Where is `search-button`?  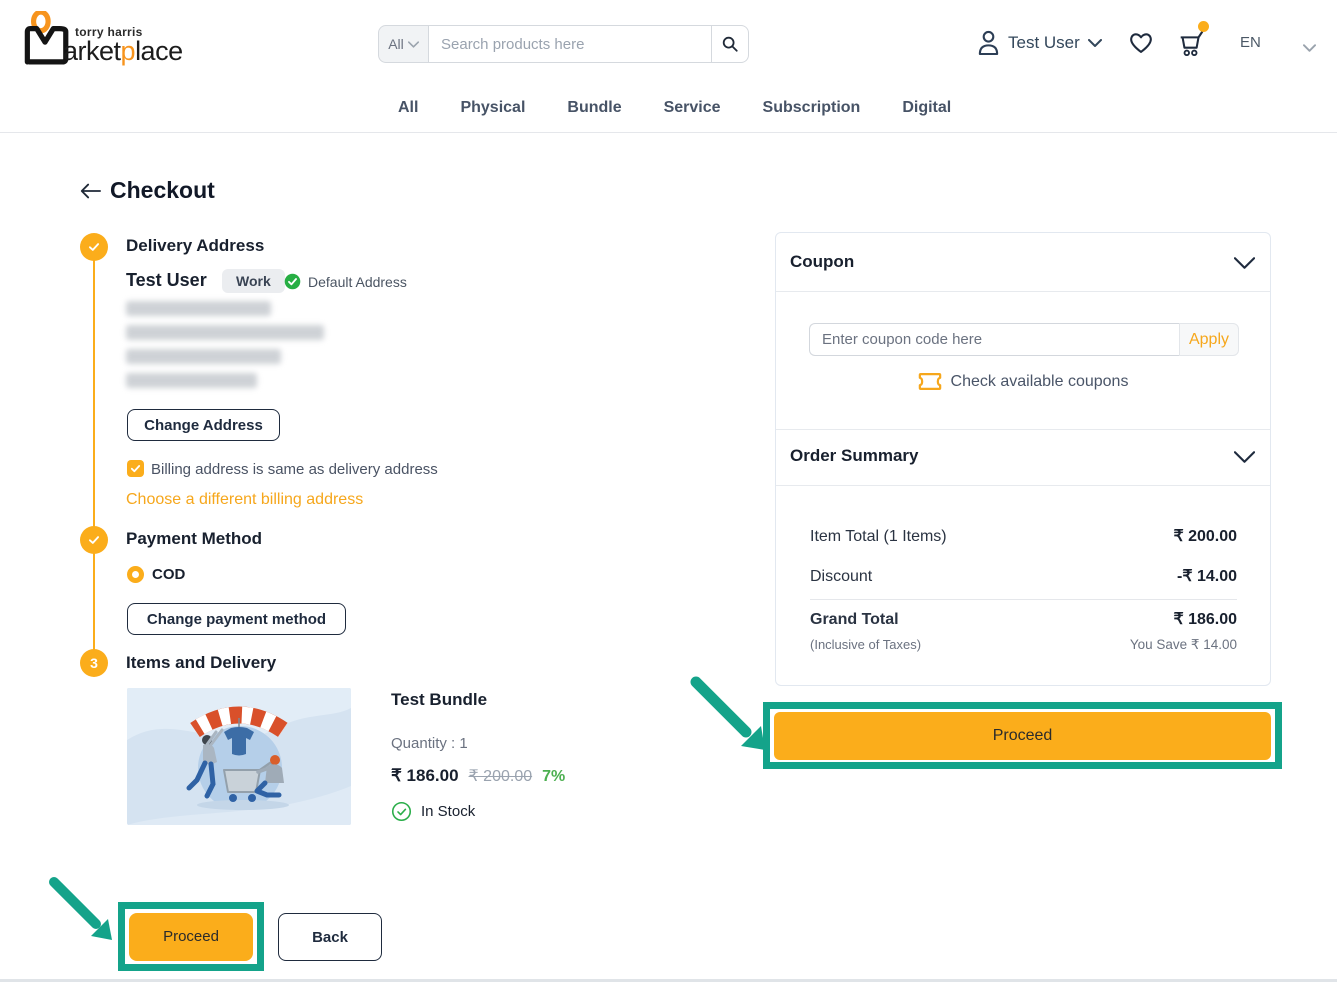 search-button is located at coordinates (730, 44).